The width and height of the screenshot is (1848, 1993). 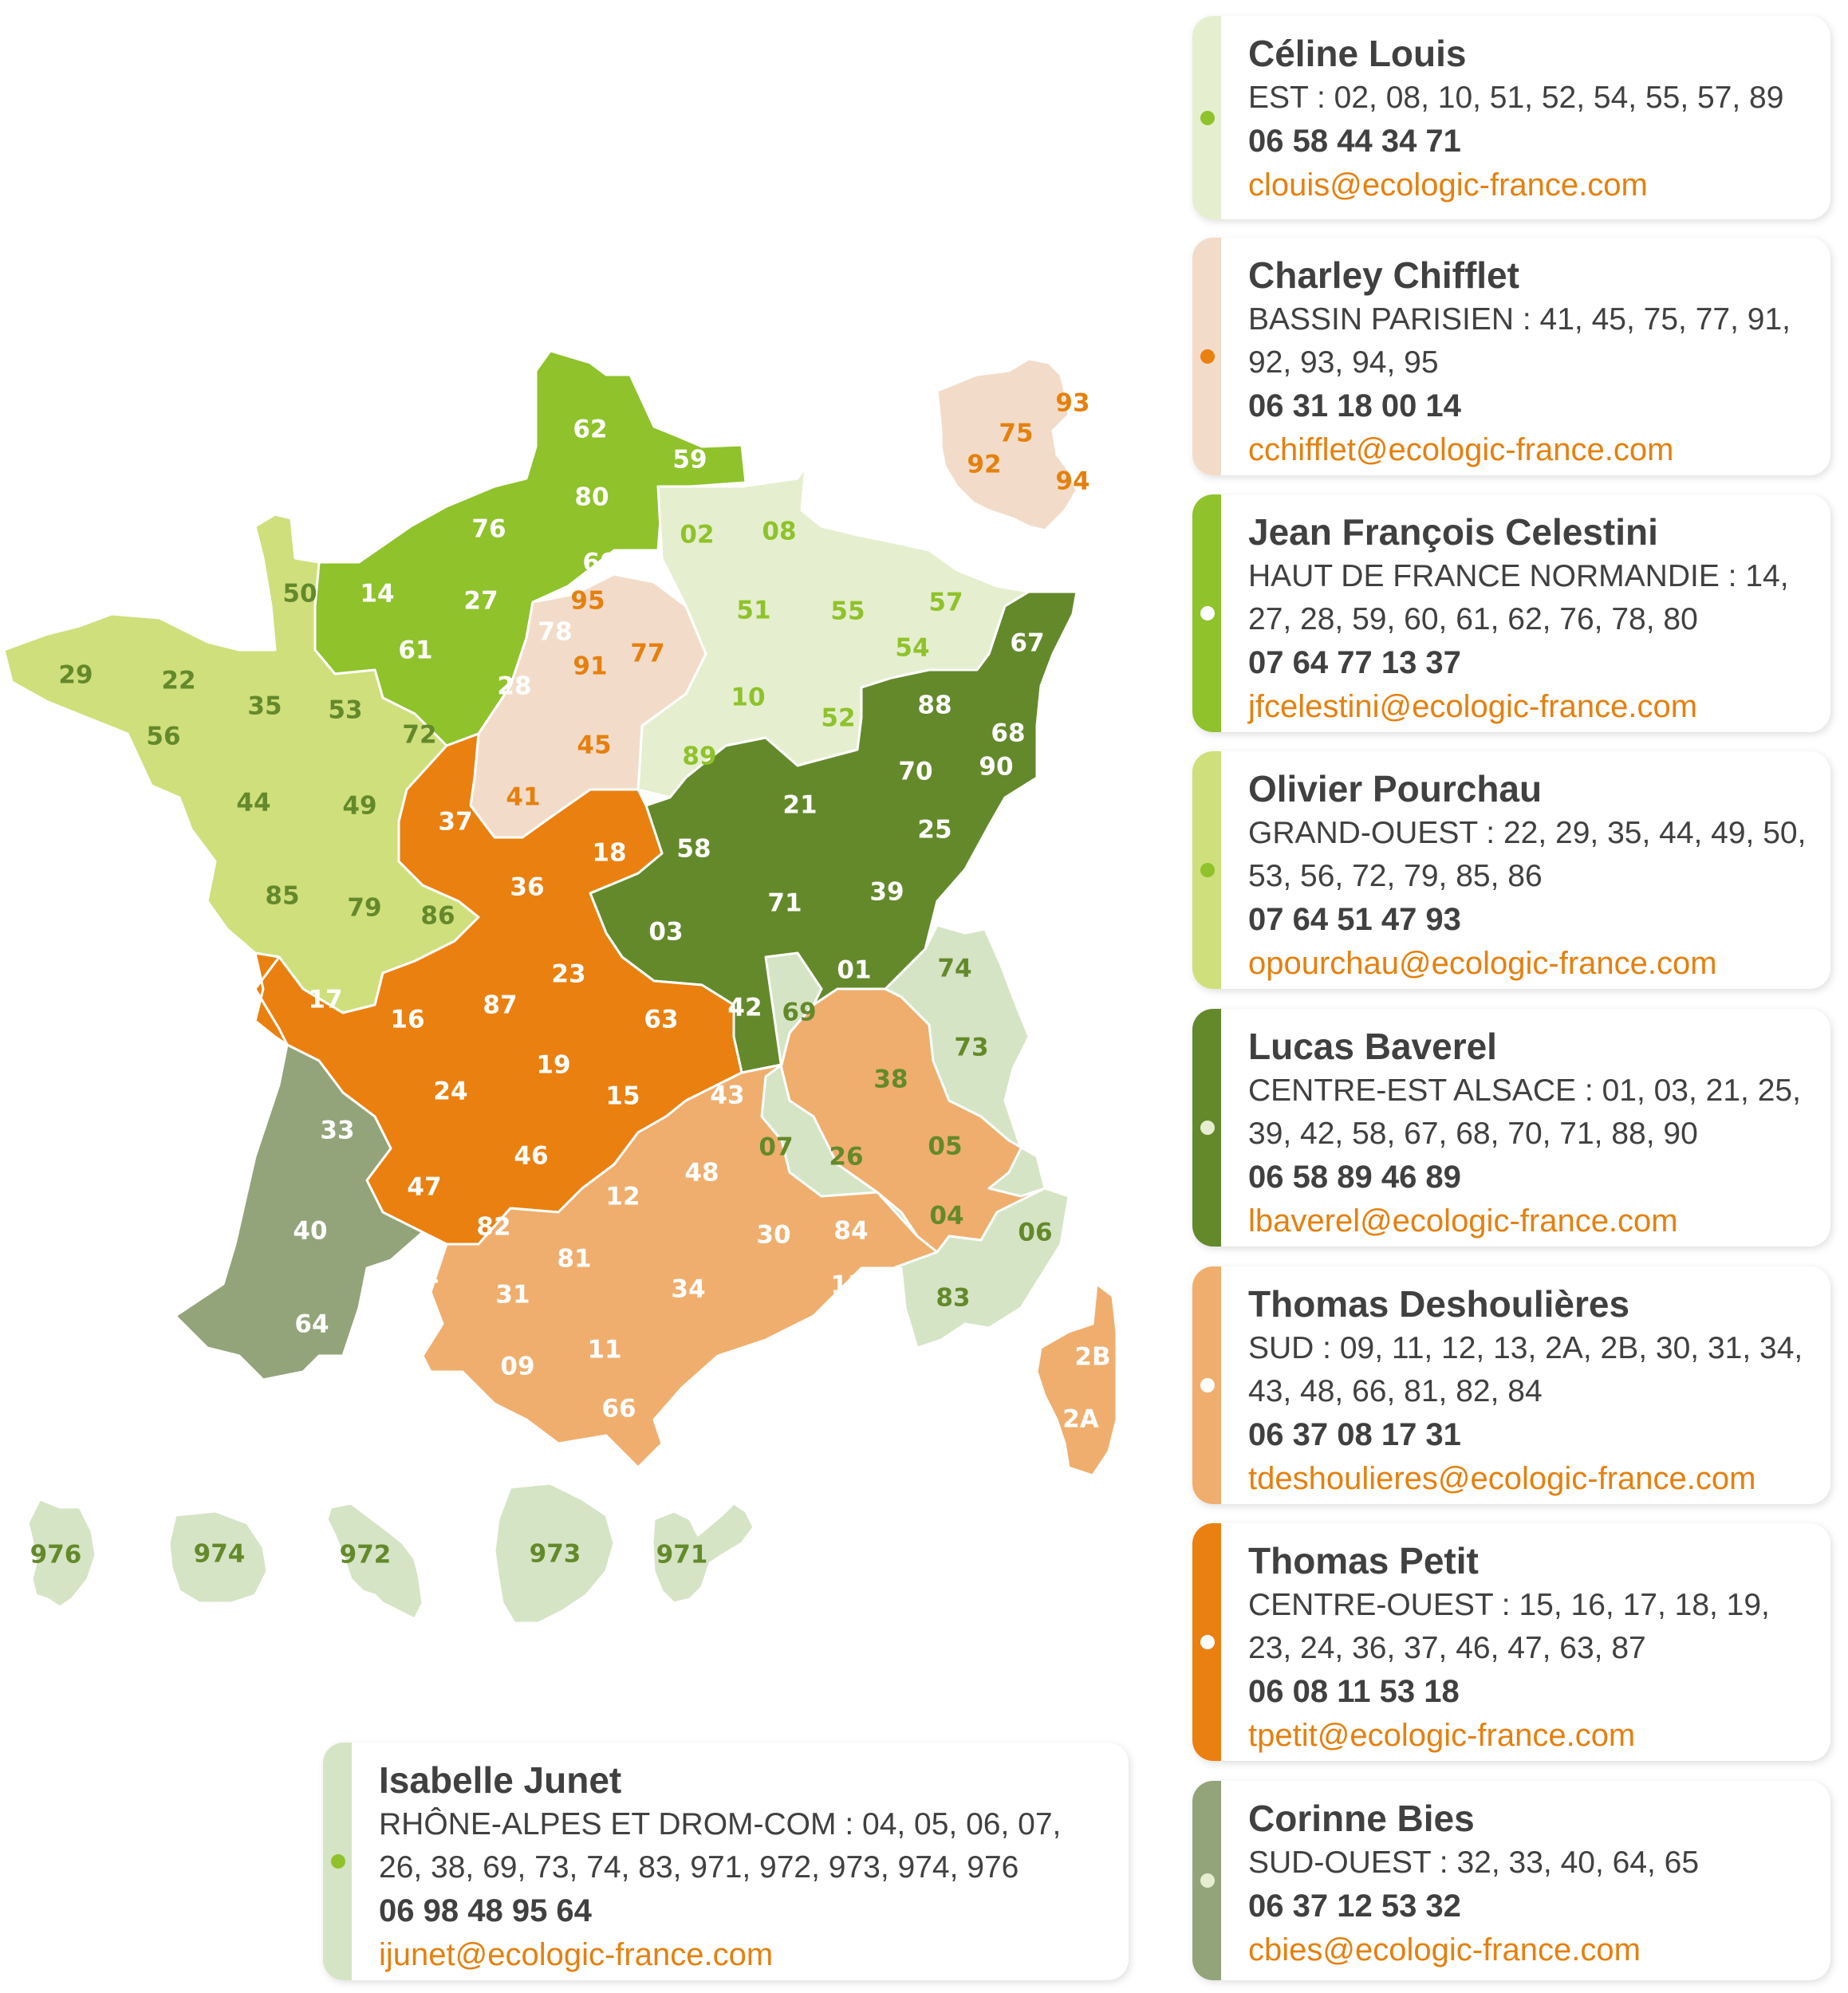 What do you see at coordinates (1081, 1419) in the screenshot?
I see `department-label-2A: 2A` at bounding box center [1081, 1419].